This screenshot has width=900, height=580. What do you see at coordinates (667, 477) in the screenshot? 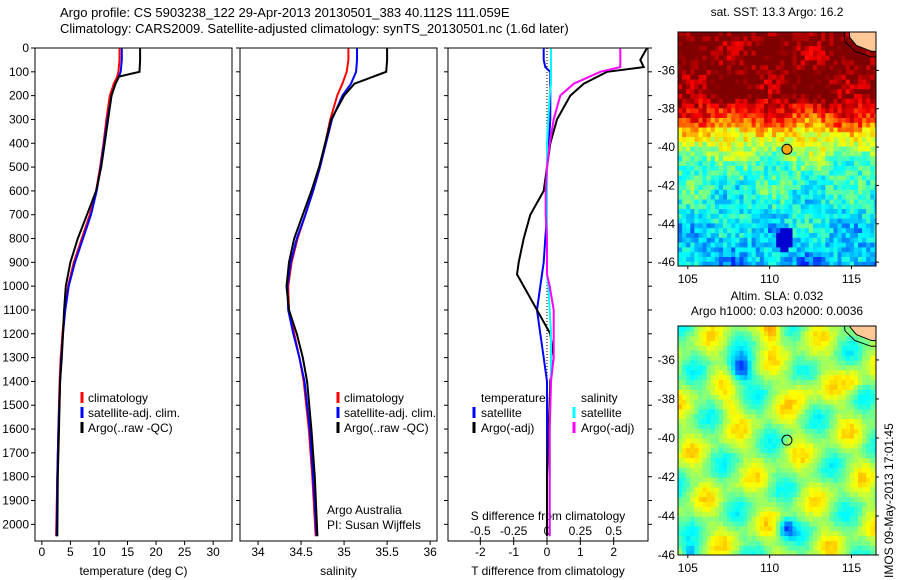
I see `lat-tick-label: -42` at bounding box center [667, 477].